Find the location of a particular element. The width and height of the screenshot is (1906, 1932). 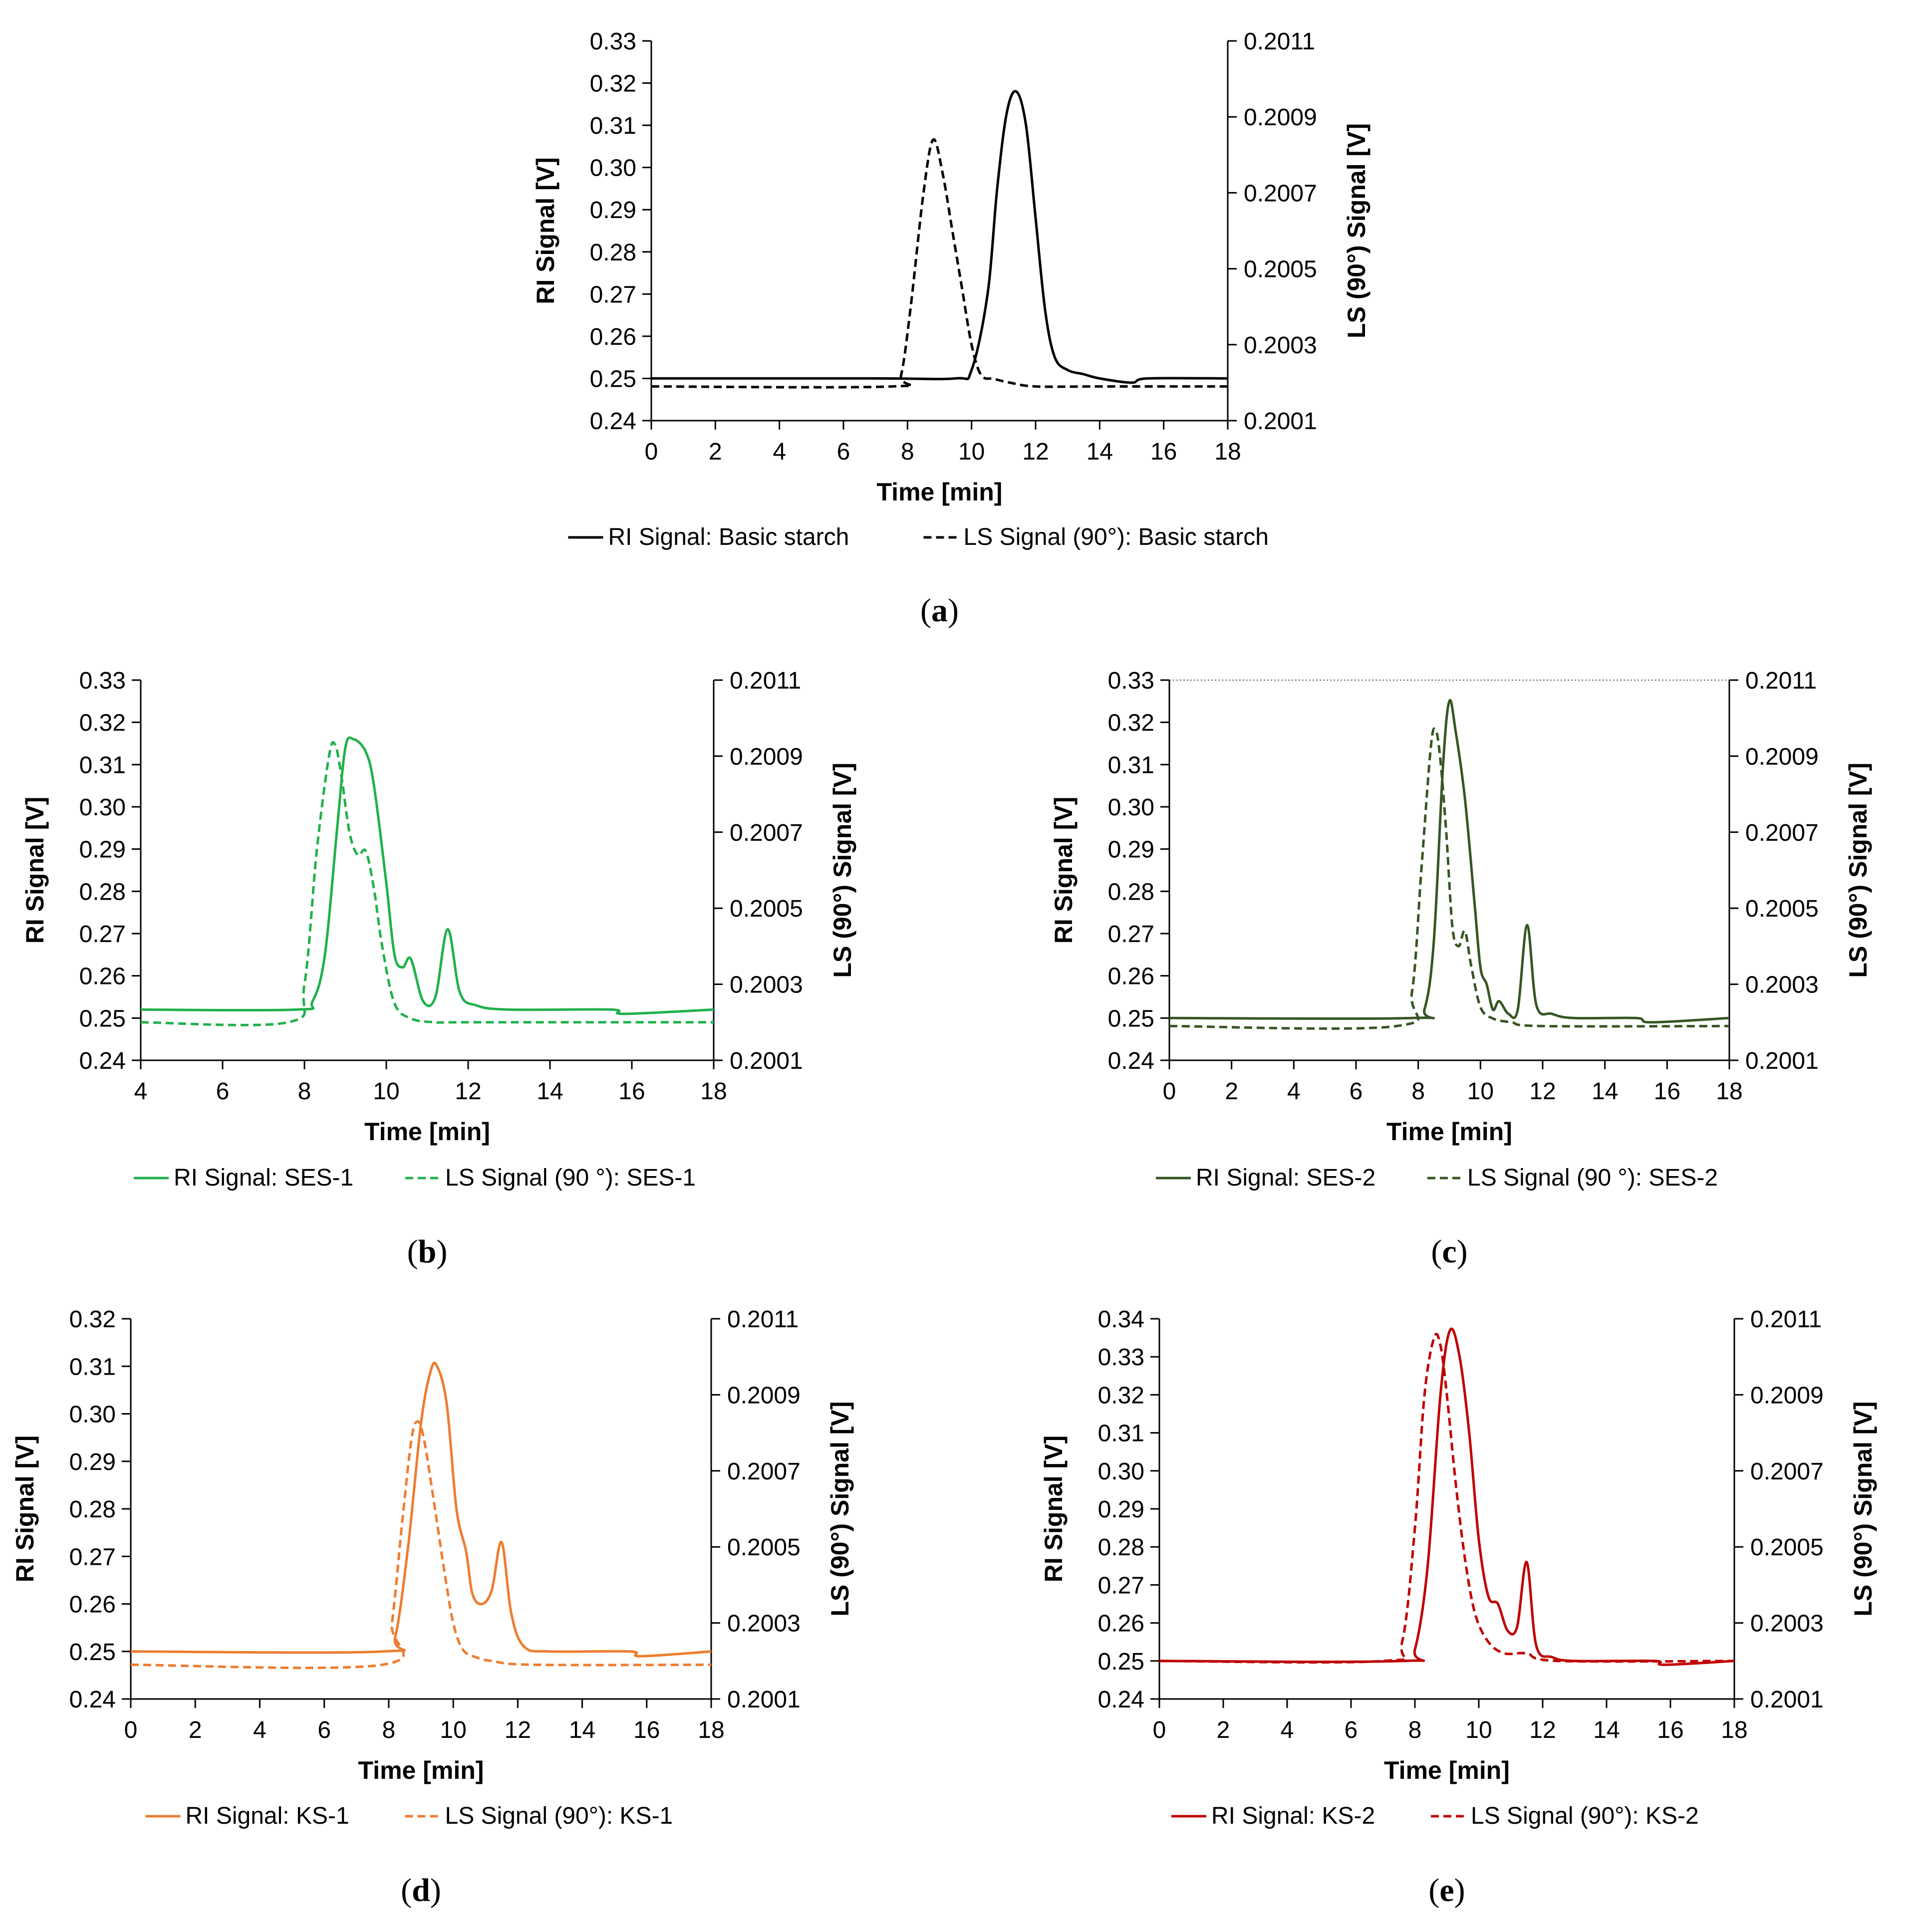

panel-caption-letter: b is located at coordinates (428, 1251).